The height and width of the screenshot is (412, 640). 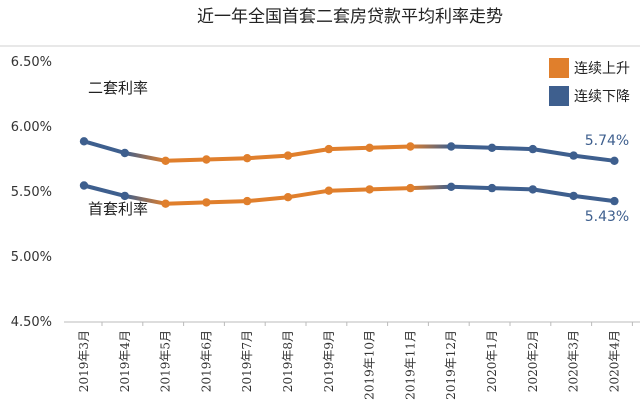 What do you see at coordinates (166, 361) in the screenshot?
I see `x-tick-label: 2019年5月` at bounding box center [166, 361].